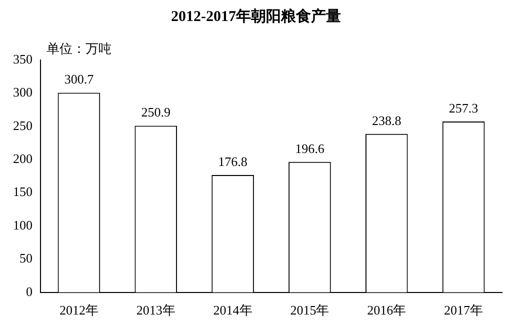 The height and width of the screenshot is (324, 517). I want to click on x-tick-label: 2016年, so click(386, 310).